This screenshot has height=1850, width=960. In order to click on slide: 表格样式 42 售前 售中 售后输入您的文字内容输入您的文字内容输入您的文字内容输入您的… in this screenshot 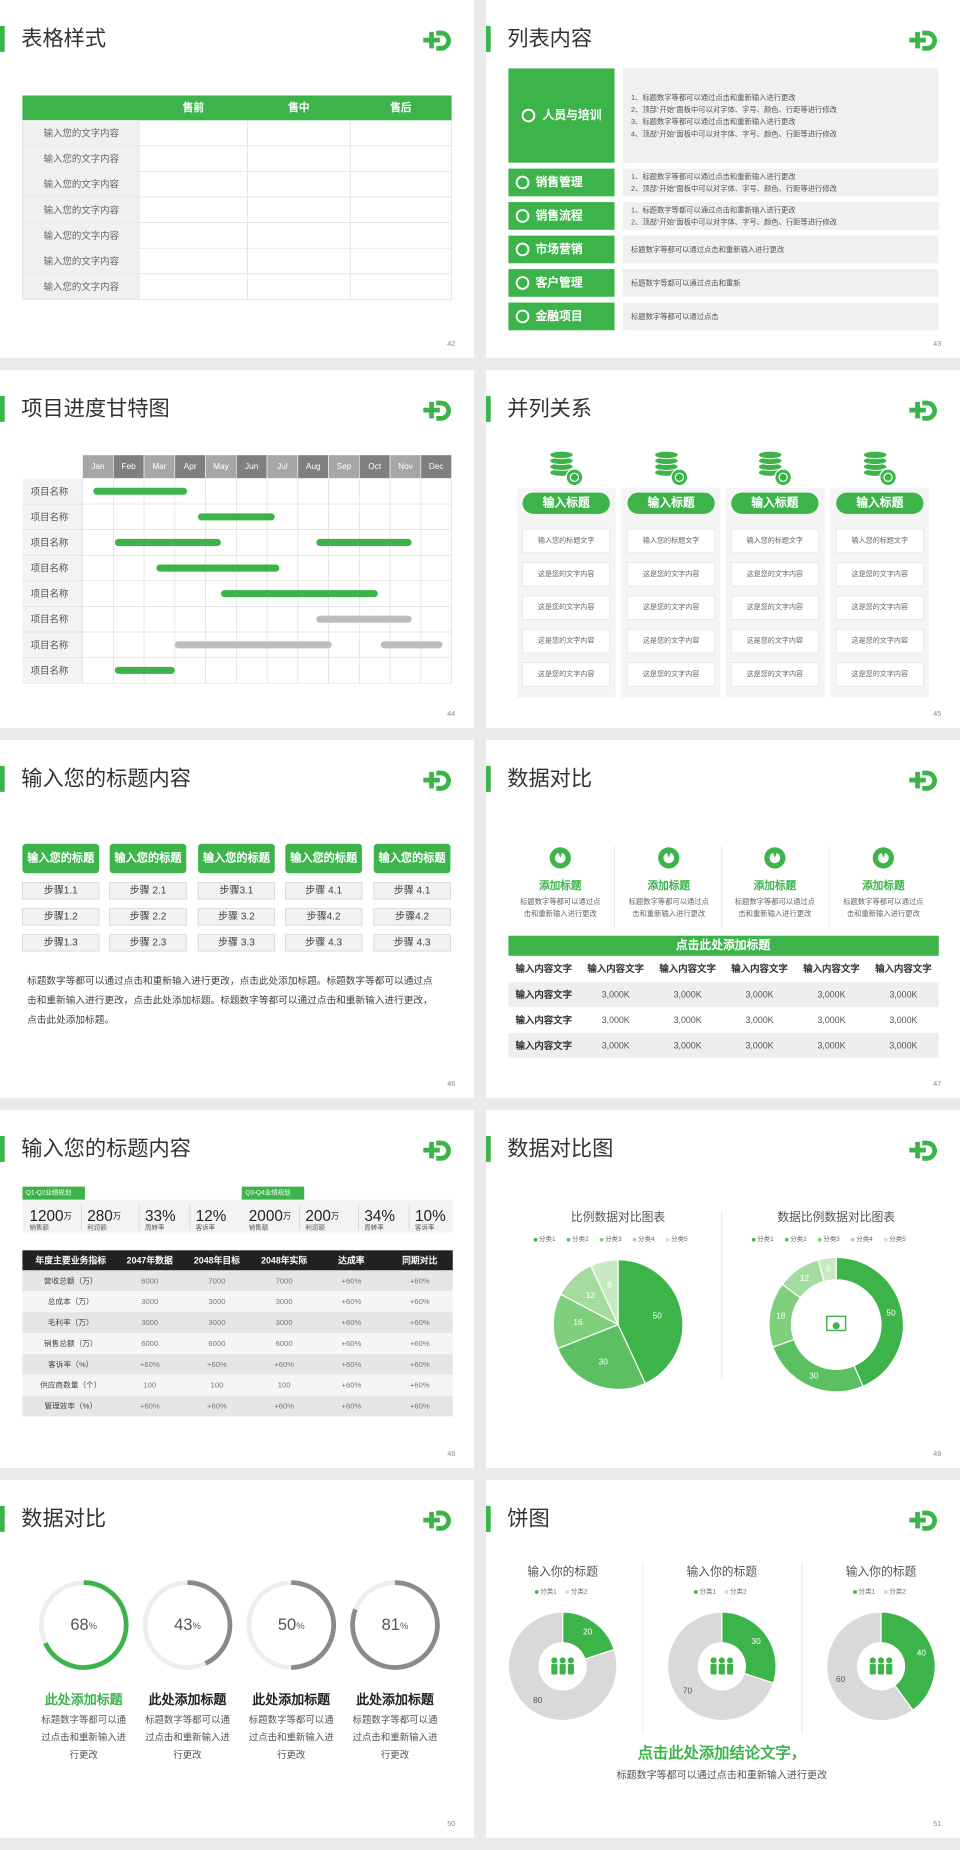, I will do `click(237, 179)`.